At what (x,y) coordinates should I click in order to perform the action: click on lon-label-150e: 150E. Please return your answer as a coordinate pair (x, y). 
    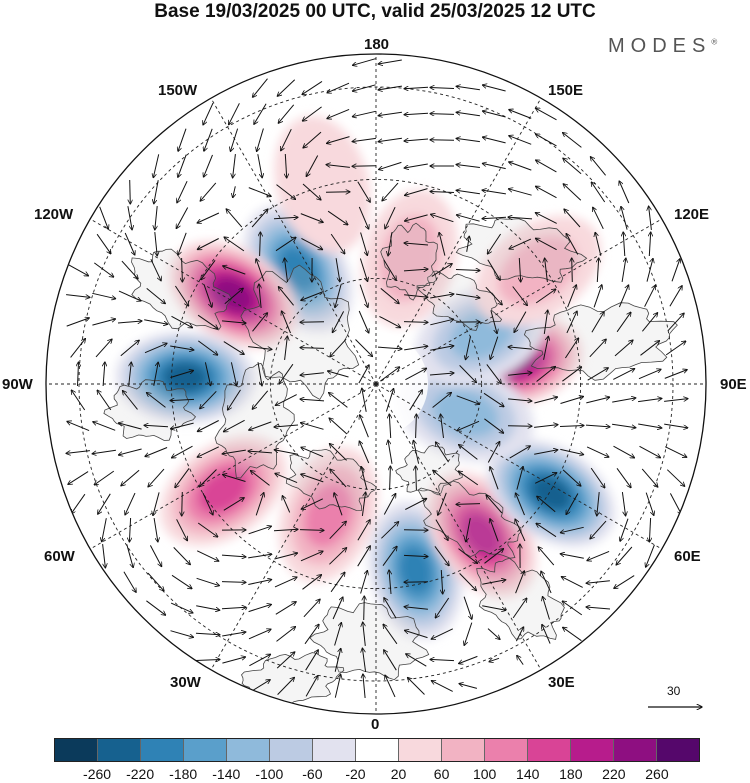
    Looking at the image, I should click on (566, 90).